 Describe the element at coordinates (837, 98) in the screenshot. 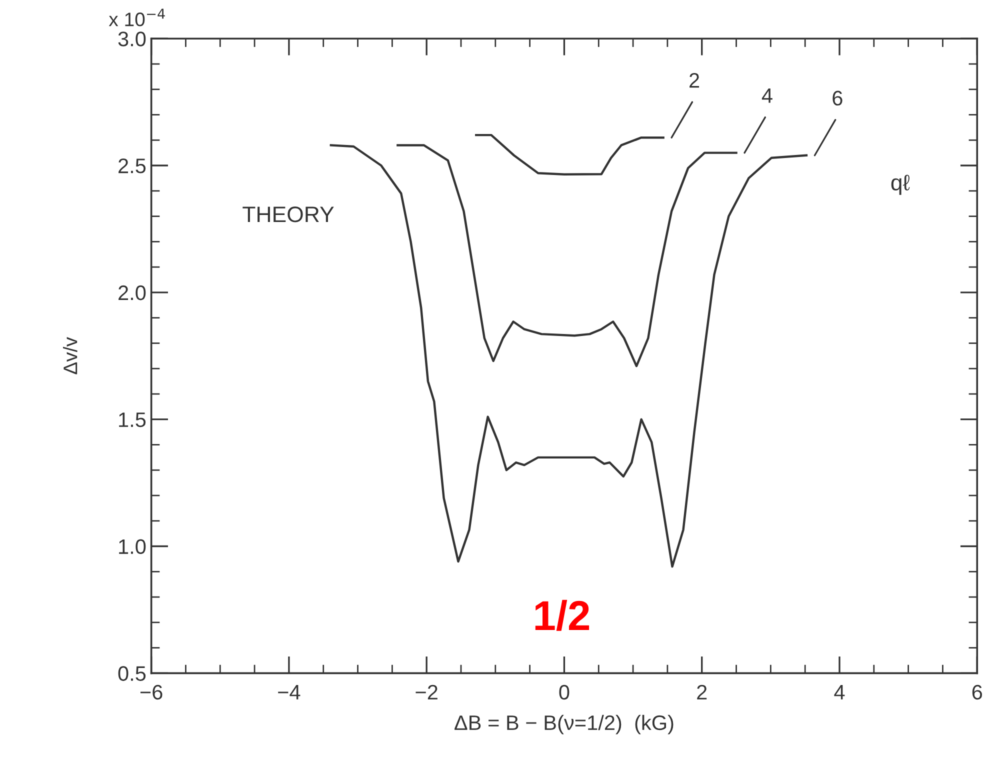

I see `text: 6` at that location.